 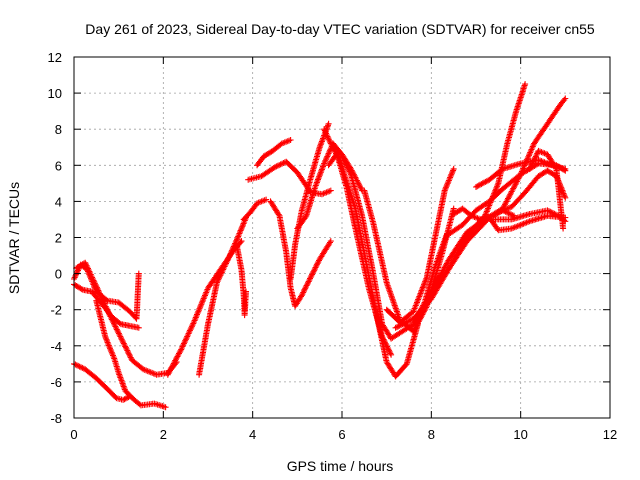 What do you see at coordinates (610, 434) in the screenshot?
I see `x-tick-label: 12` at bounding box center [610, 434].